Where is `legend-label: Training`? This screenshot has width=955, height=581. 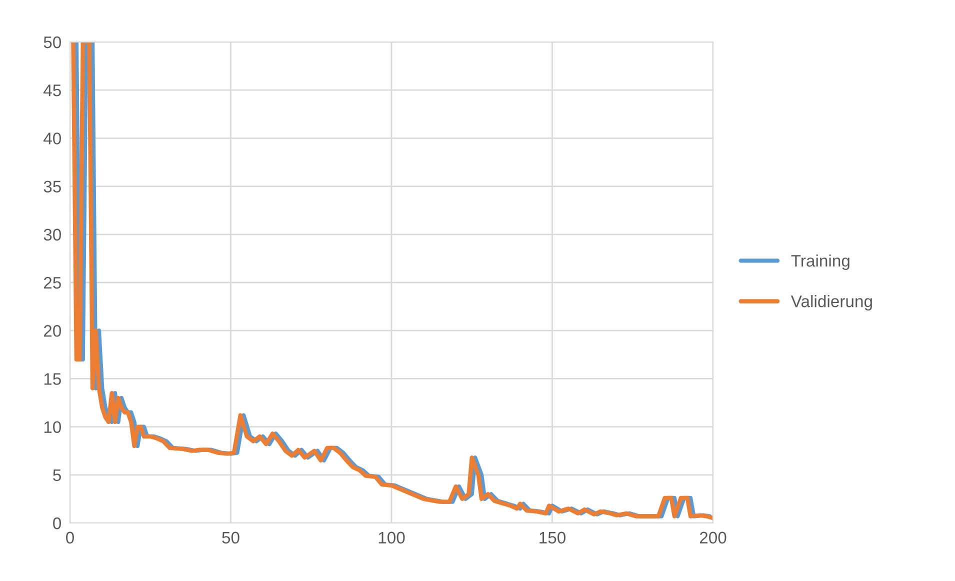
legend-label: Training is located at coordinates (820, 262).